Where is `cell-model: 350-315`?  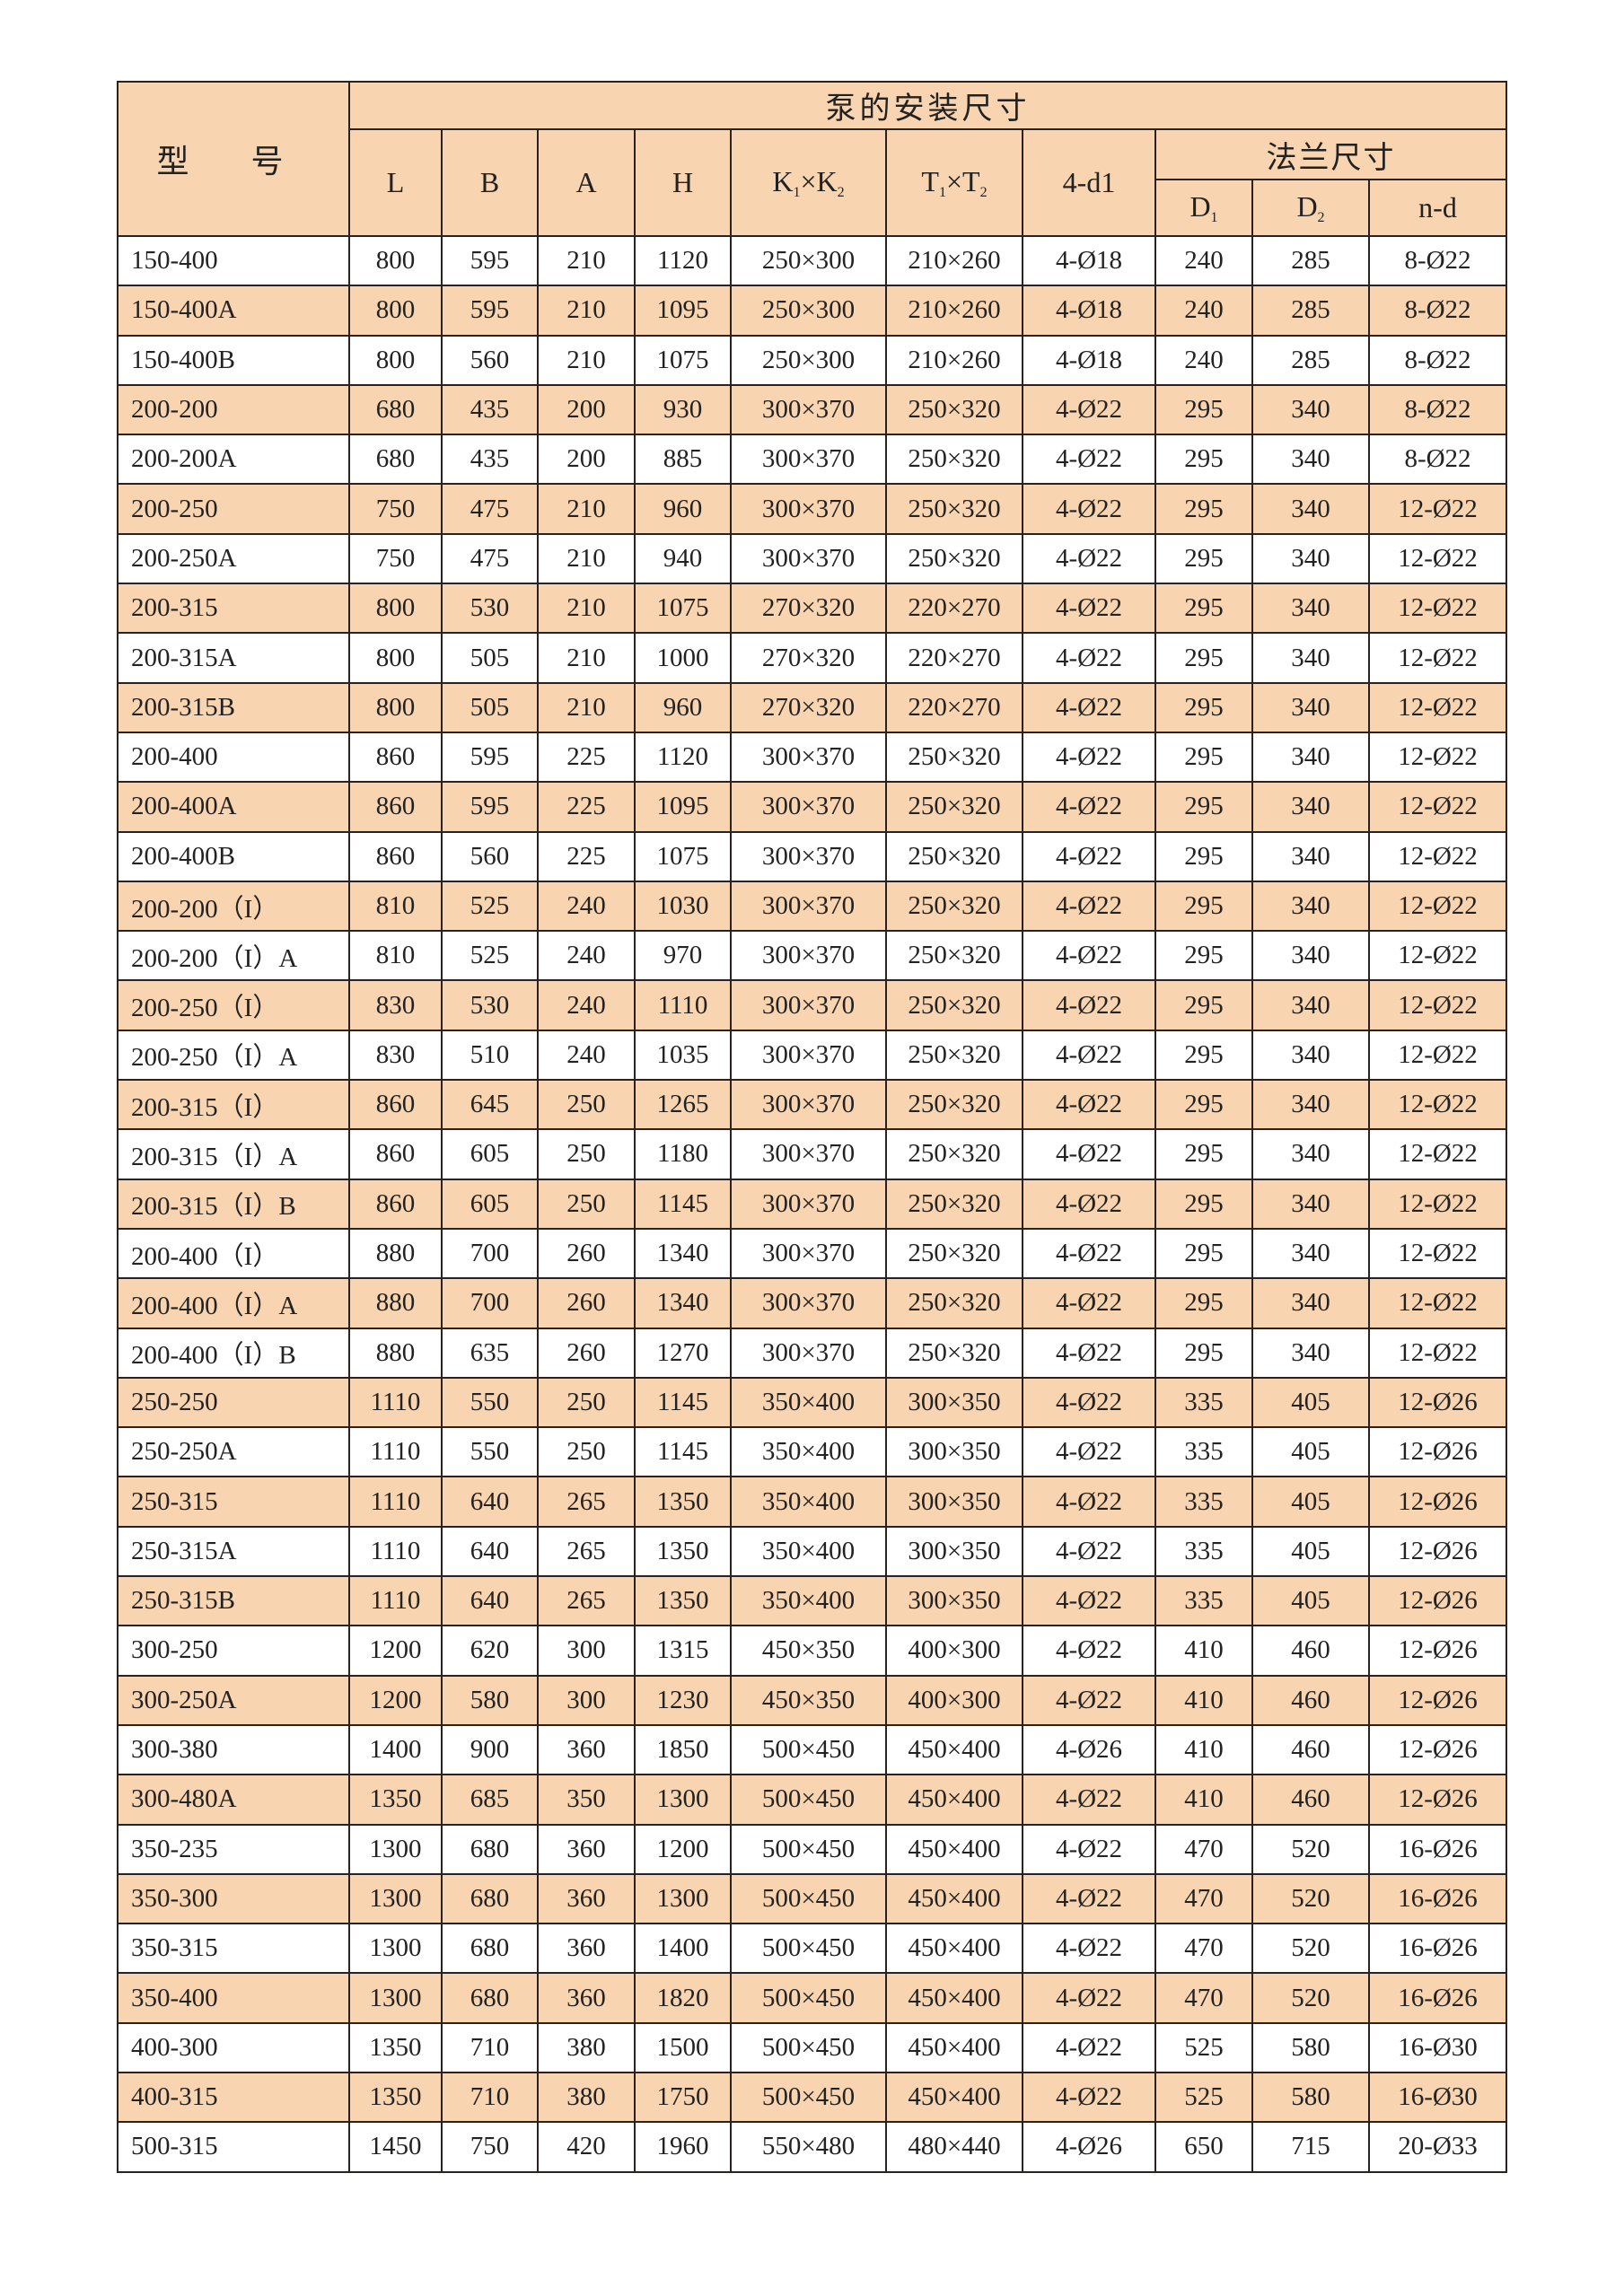 cell-model: 350-315 is located at coordinates (233, 1949).